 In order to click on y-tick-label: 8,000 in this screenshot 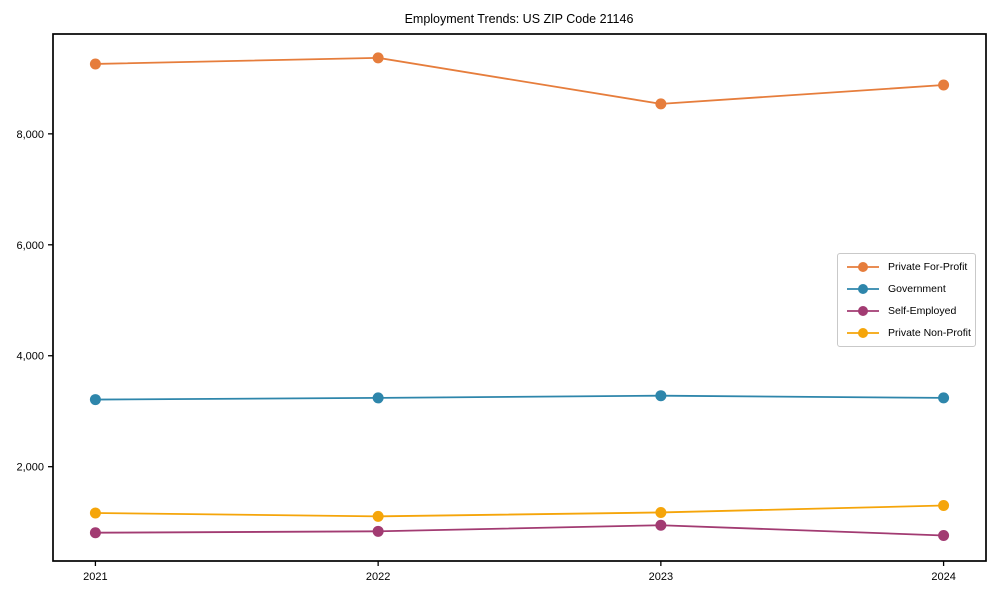, I will do `click(30, 135)`.